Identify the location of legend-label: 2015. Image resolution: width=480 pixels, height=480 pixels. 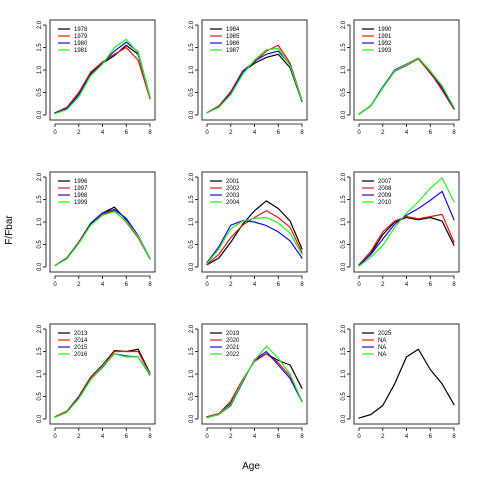
(81, 348).